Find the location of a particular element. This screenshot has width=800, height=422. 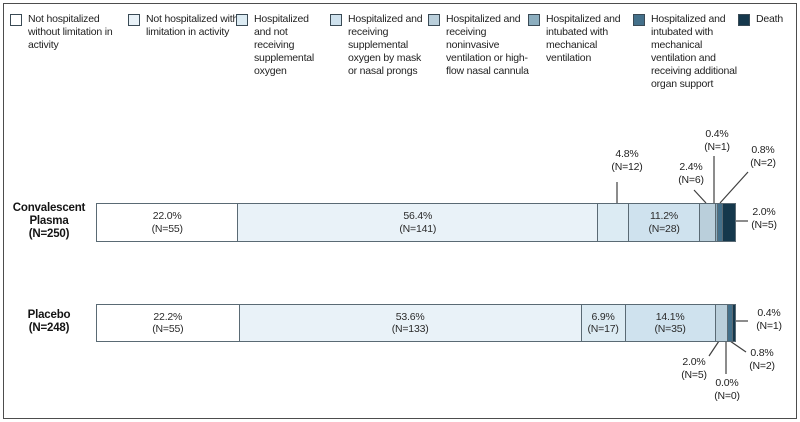

callout-label: 4.8% (N=12) is located at coordinates (627, 160).